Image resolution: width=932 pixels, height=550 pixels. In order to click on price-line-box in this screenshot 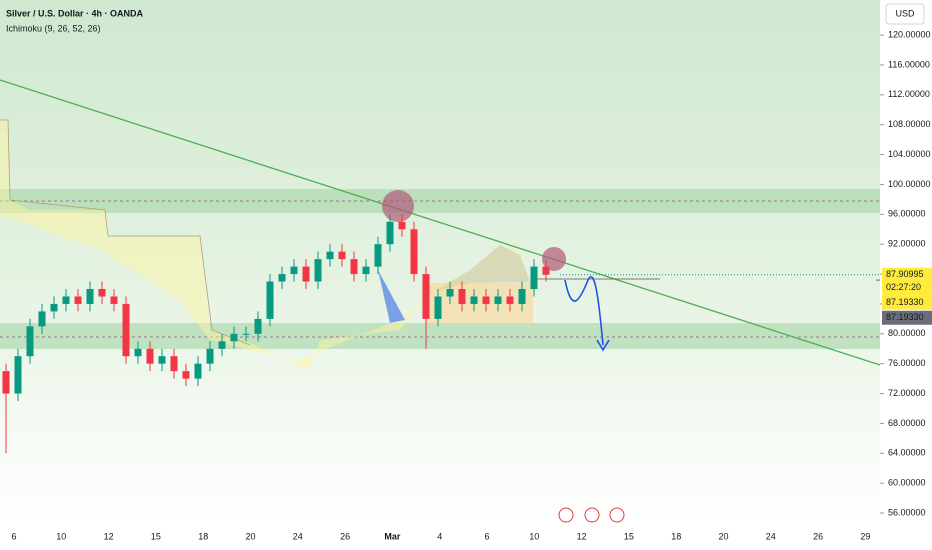, I will do `click(907, 302)`.